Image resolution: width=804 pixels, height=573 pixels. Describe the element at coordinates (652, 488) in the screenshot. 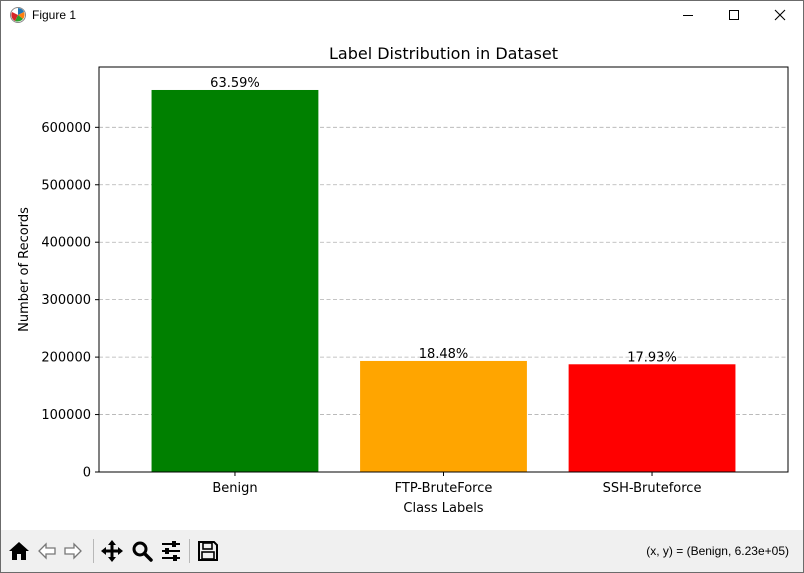

I see `x-tick-label: SSH-Bruteforce` at that location.